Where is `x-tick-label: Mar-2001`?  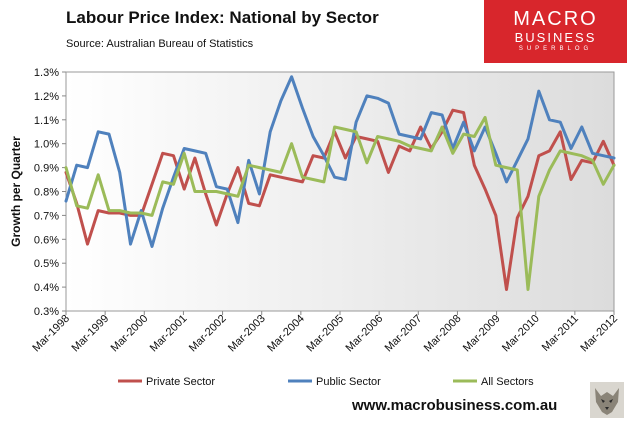
x-tick-label: Mar-2001 is located at coordinates (169, 334).